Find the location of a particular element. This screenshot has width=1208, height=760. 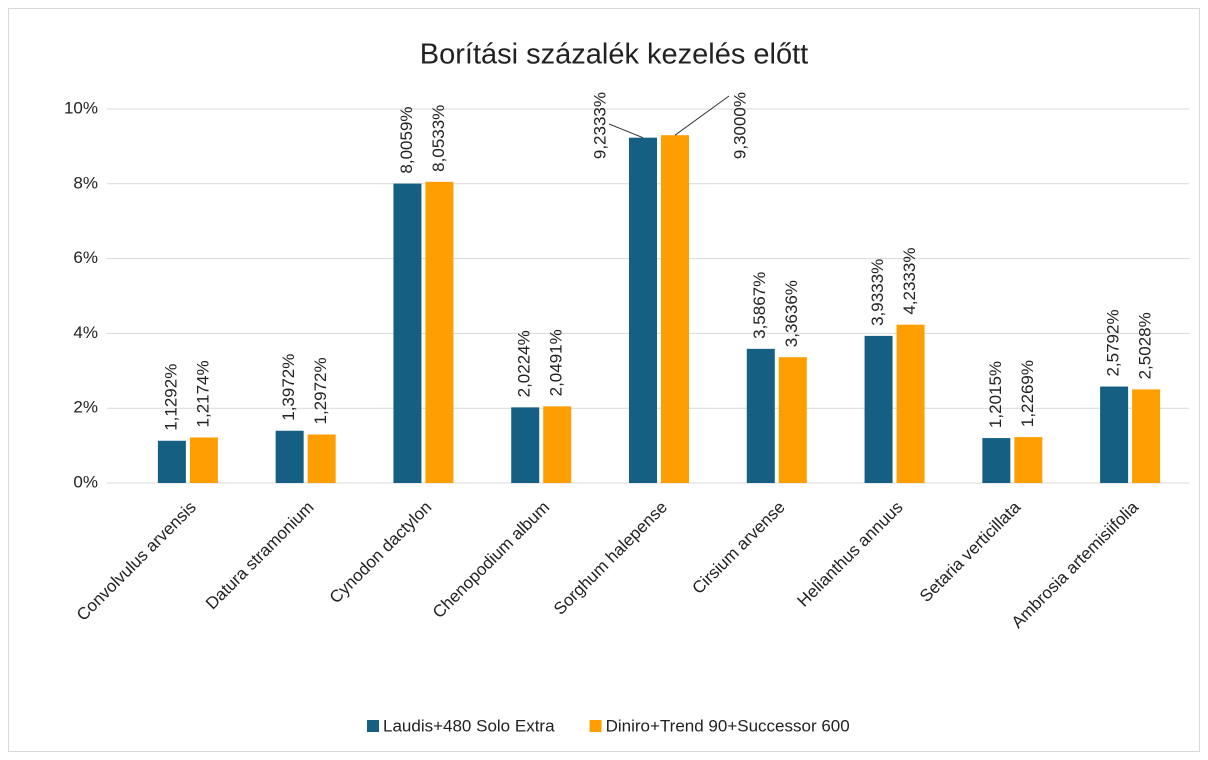

y-tick-label: 6% is located at coordinates (85, 257).